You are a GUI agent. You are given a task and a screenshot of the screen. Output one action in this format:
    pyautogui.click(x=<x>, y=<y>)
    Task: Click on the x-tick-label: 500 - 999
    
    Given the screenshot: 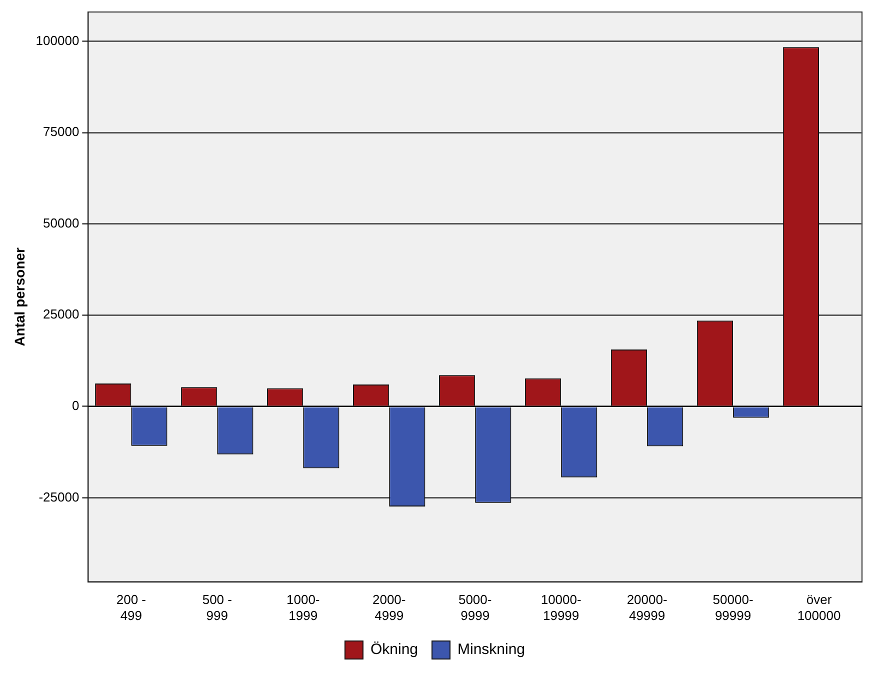 What is the action you would take?
    pyautogui.click(x=217, y=607)
    